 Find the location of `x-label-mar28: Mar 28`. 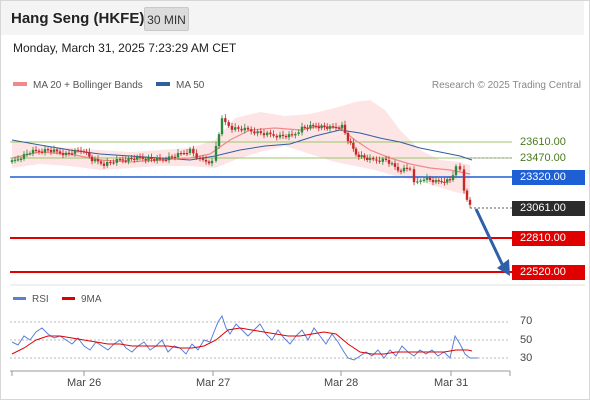

x-label-mar28: Mar 28 is located at coordinates (341, 383).